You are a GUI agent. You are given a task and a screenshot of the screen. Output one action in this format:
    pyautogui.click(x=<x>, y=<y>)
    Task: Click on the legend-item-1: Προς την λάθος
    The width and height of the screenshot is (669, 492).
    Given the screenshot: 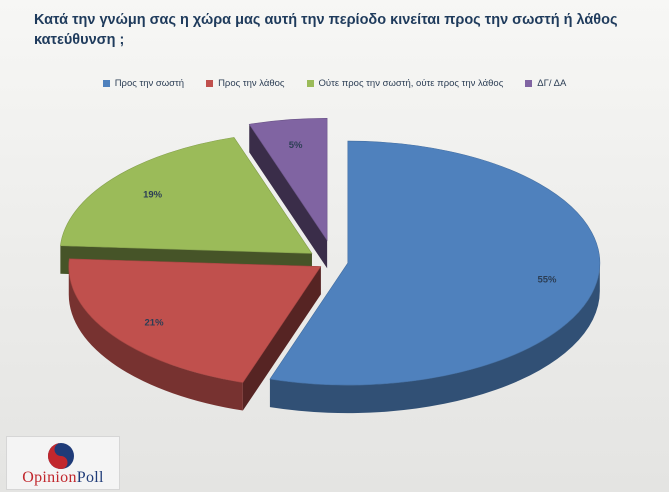 What is the action you would take?
    pyautogui.click(x=245, y=83)
    